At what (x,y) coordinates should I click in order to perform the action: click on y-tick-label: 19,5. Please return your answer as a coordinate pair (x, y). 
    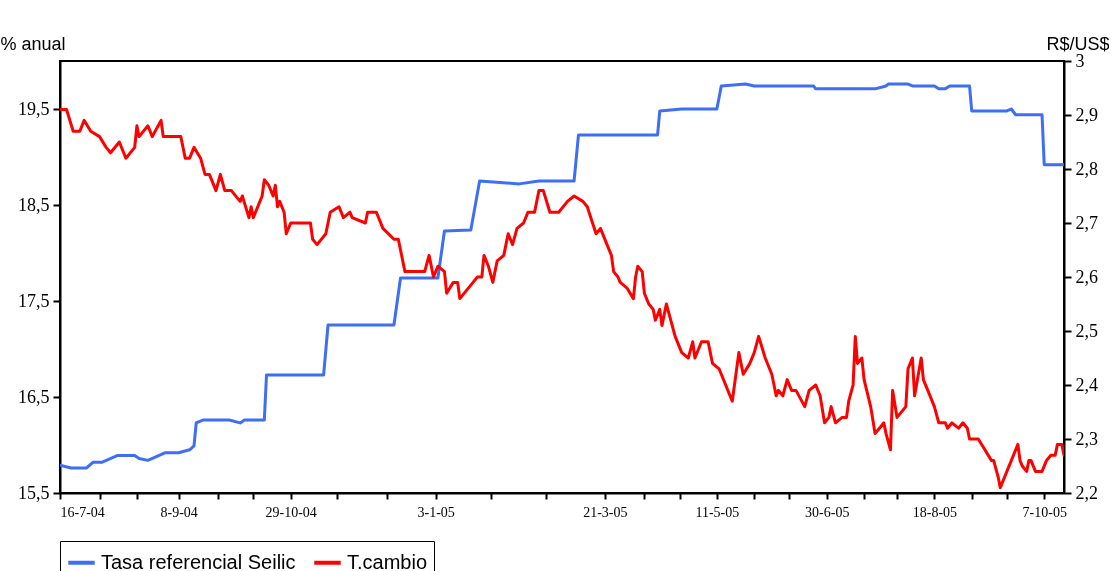
    Looking at the image, I should click on (34, 108).